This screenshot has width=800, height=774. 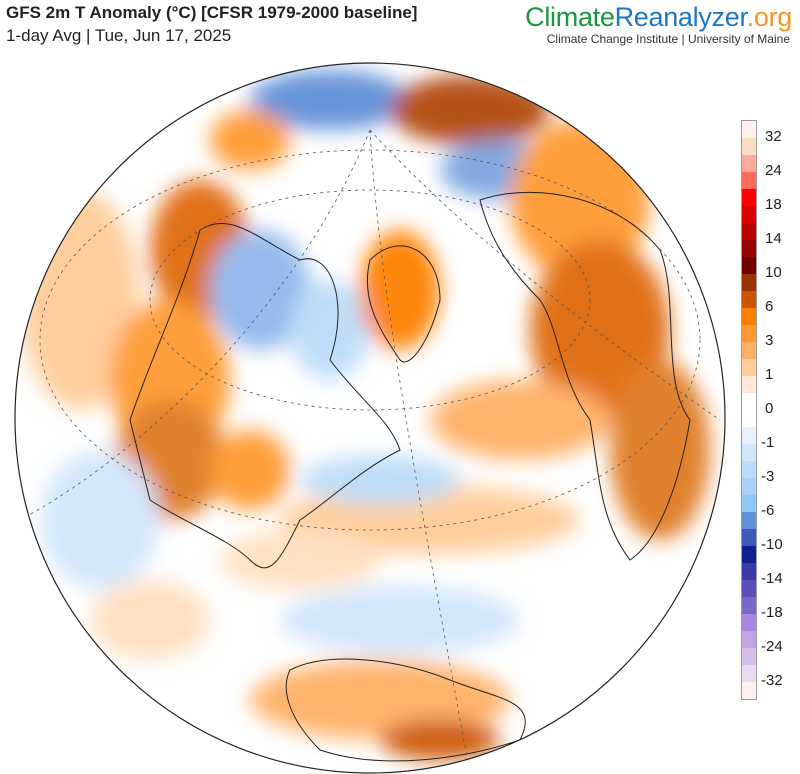 What do you see at coordinates (772, 544) in the screenshot?
I see `scale-label: -10` at bounding box center [772, 544].